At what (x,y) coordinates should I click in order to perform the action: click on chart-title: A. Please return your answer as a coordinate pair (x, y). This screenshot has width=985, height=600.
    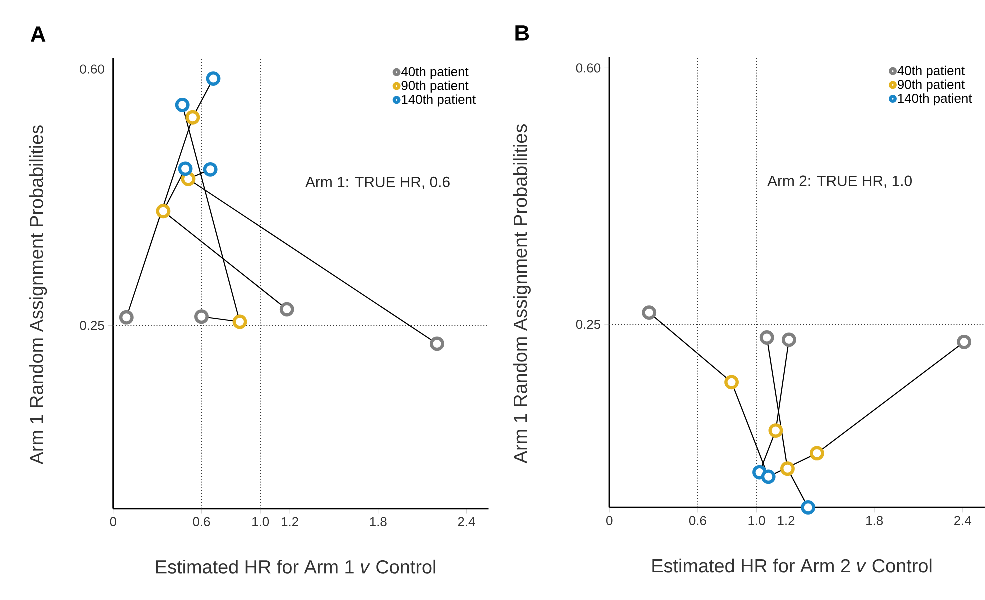
    Looking at the image, I should click on (38, 34).